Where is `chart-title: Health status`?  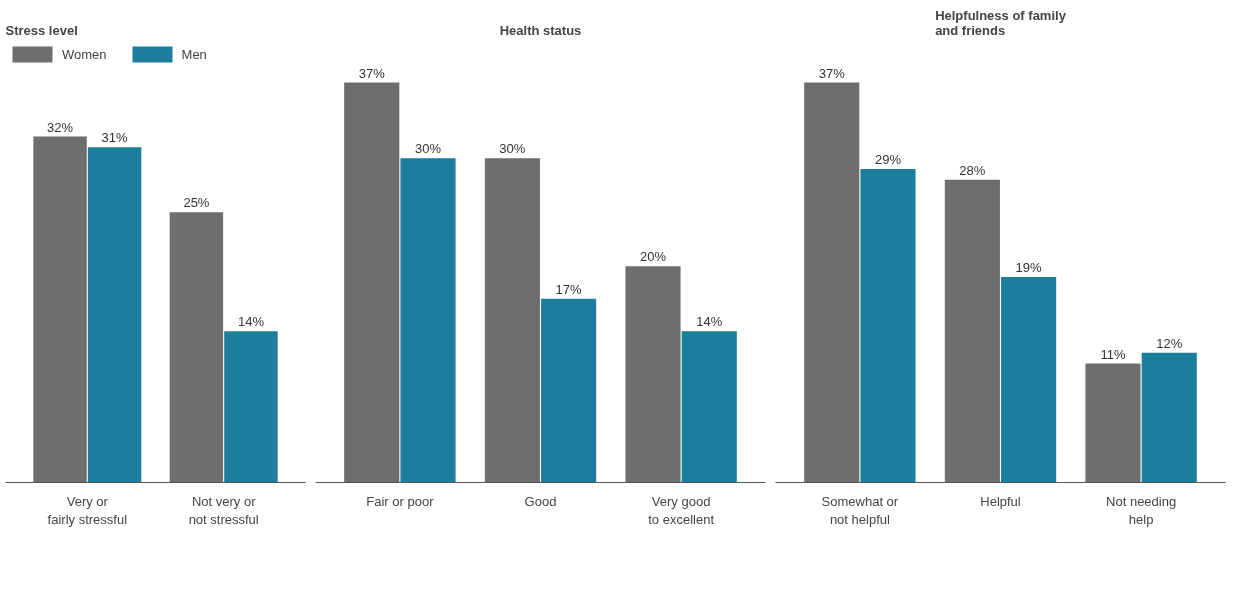
chart-title: Health status is located at coordinates (540, 30).